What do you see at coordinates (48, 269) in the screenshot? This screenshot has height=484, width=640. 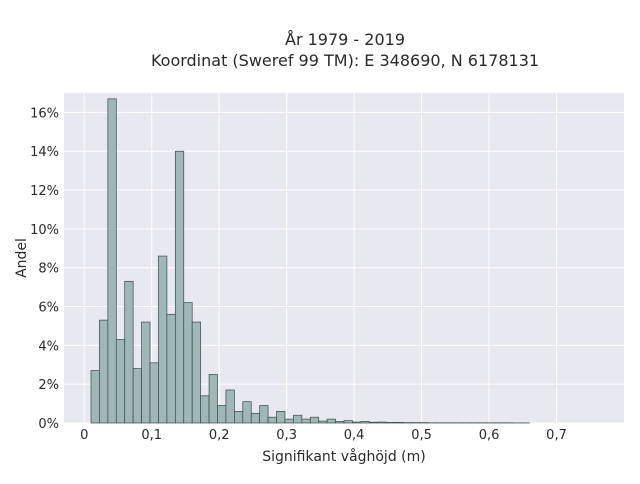 I see `y-tick-label-4: 8%` at bounding box center [48, 269].